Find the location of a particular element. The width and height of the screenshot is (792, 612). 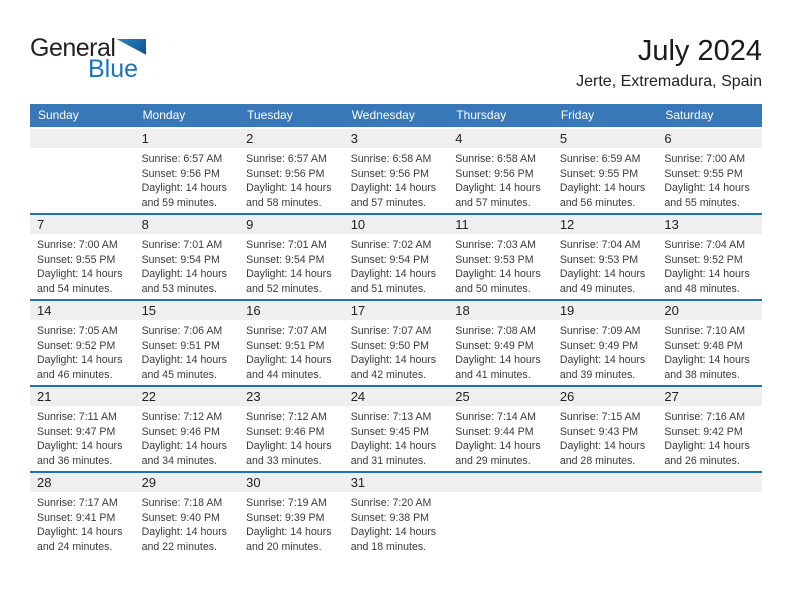

day-number: 22 is located at coordinates (187, 396).